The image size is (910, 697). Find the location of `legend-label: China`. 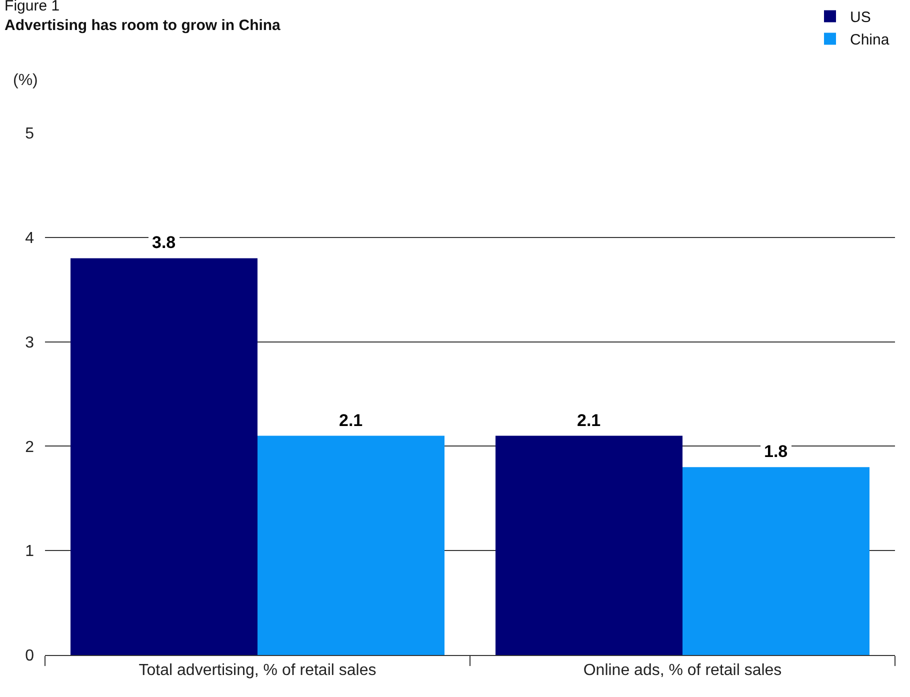

legend-label: China is located at coordinates (870, 40).